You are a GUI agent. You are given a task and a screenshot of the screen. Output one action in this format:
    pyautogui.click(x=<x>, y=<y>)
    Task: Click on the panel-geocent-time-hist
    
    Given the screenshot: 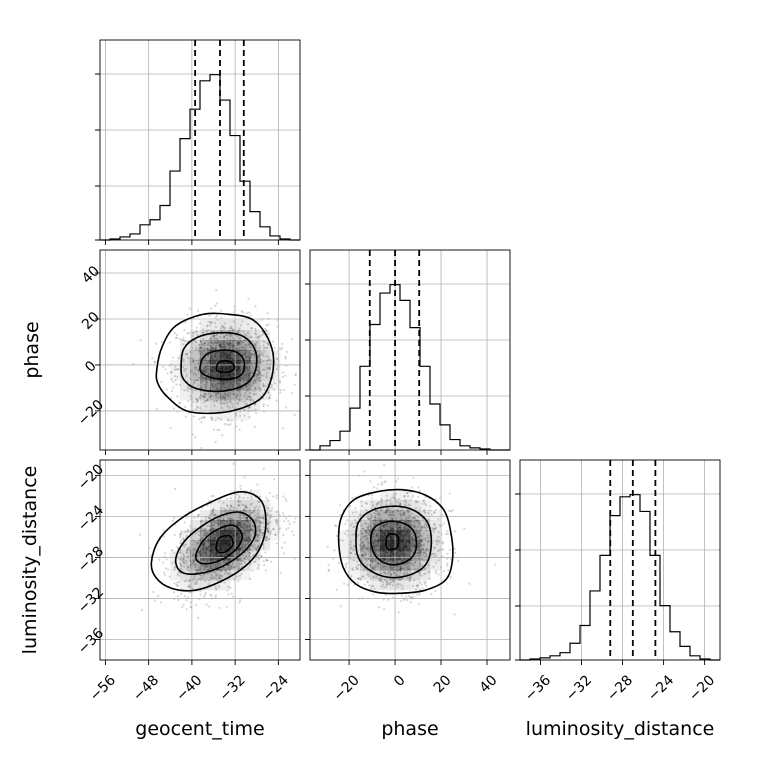 What is the action you would take?
    pyautogui.click(x=200, y=140)
    